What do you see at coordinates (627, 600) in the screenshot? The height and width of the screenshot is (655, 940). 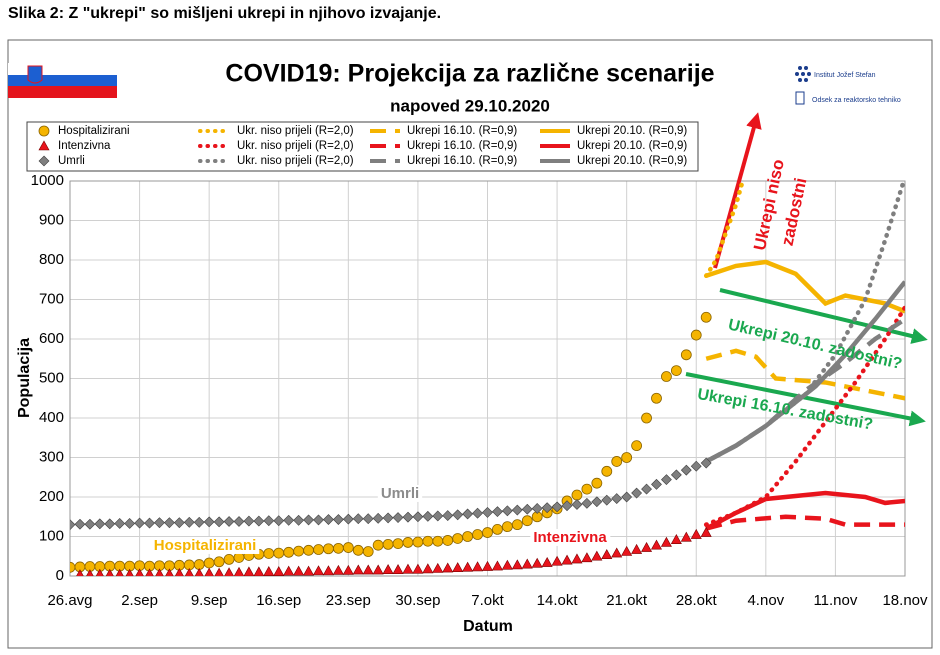 I see `x-tick-label: 21.okt` at bounding box center [627, 600].